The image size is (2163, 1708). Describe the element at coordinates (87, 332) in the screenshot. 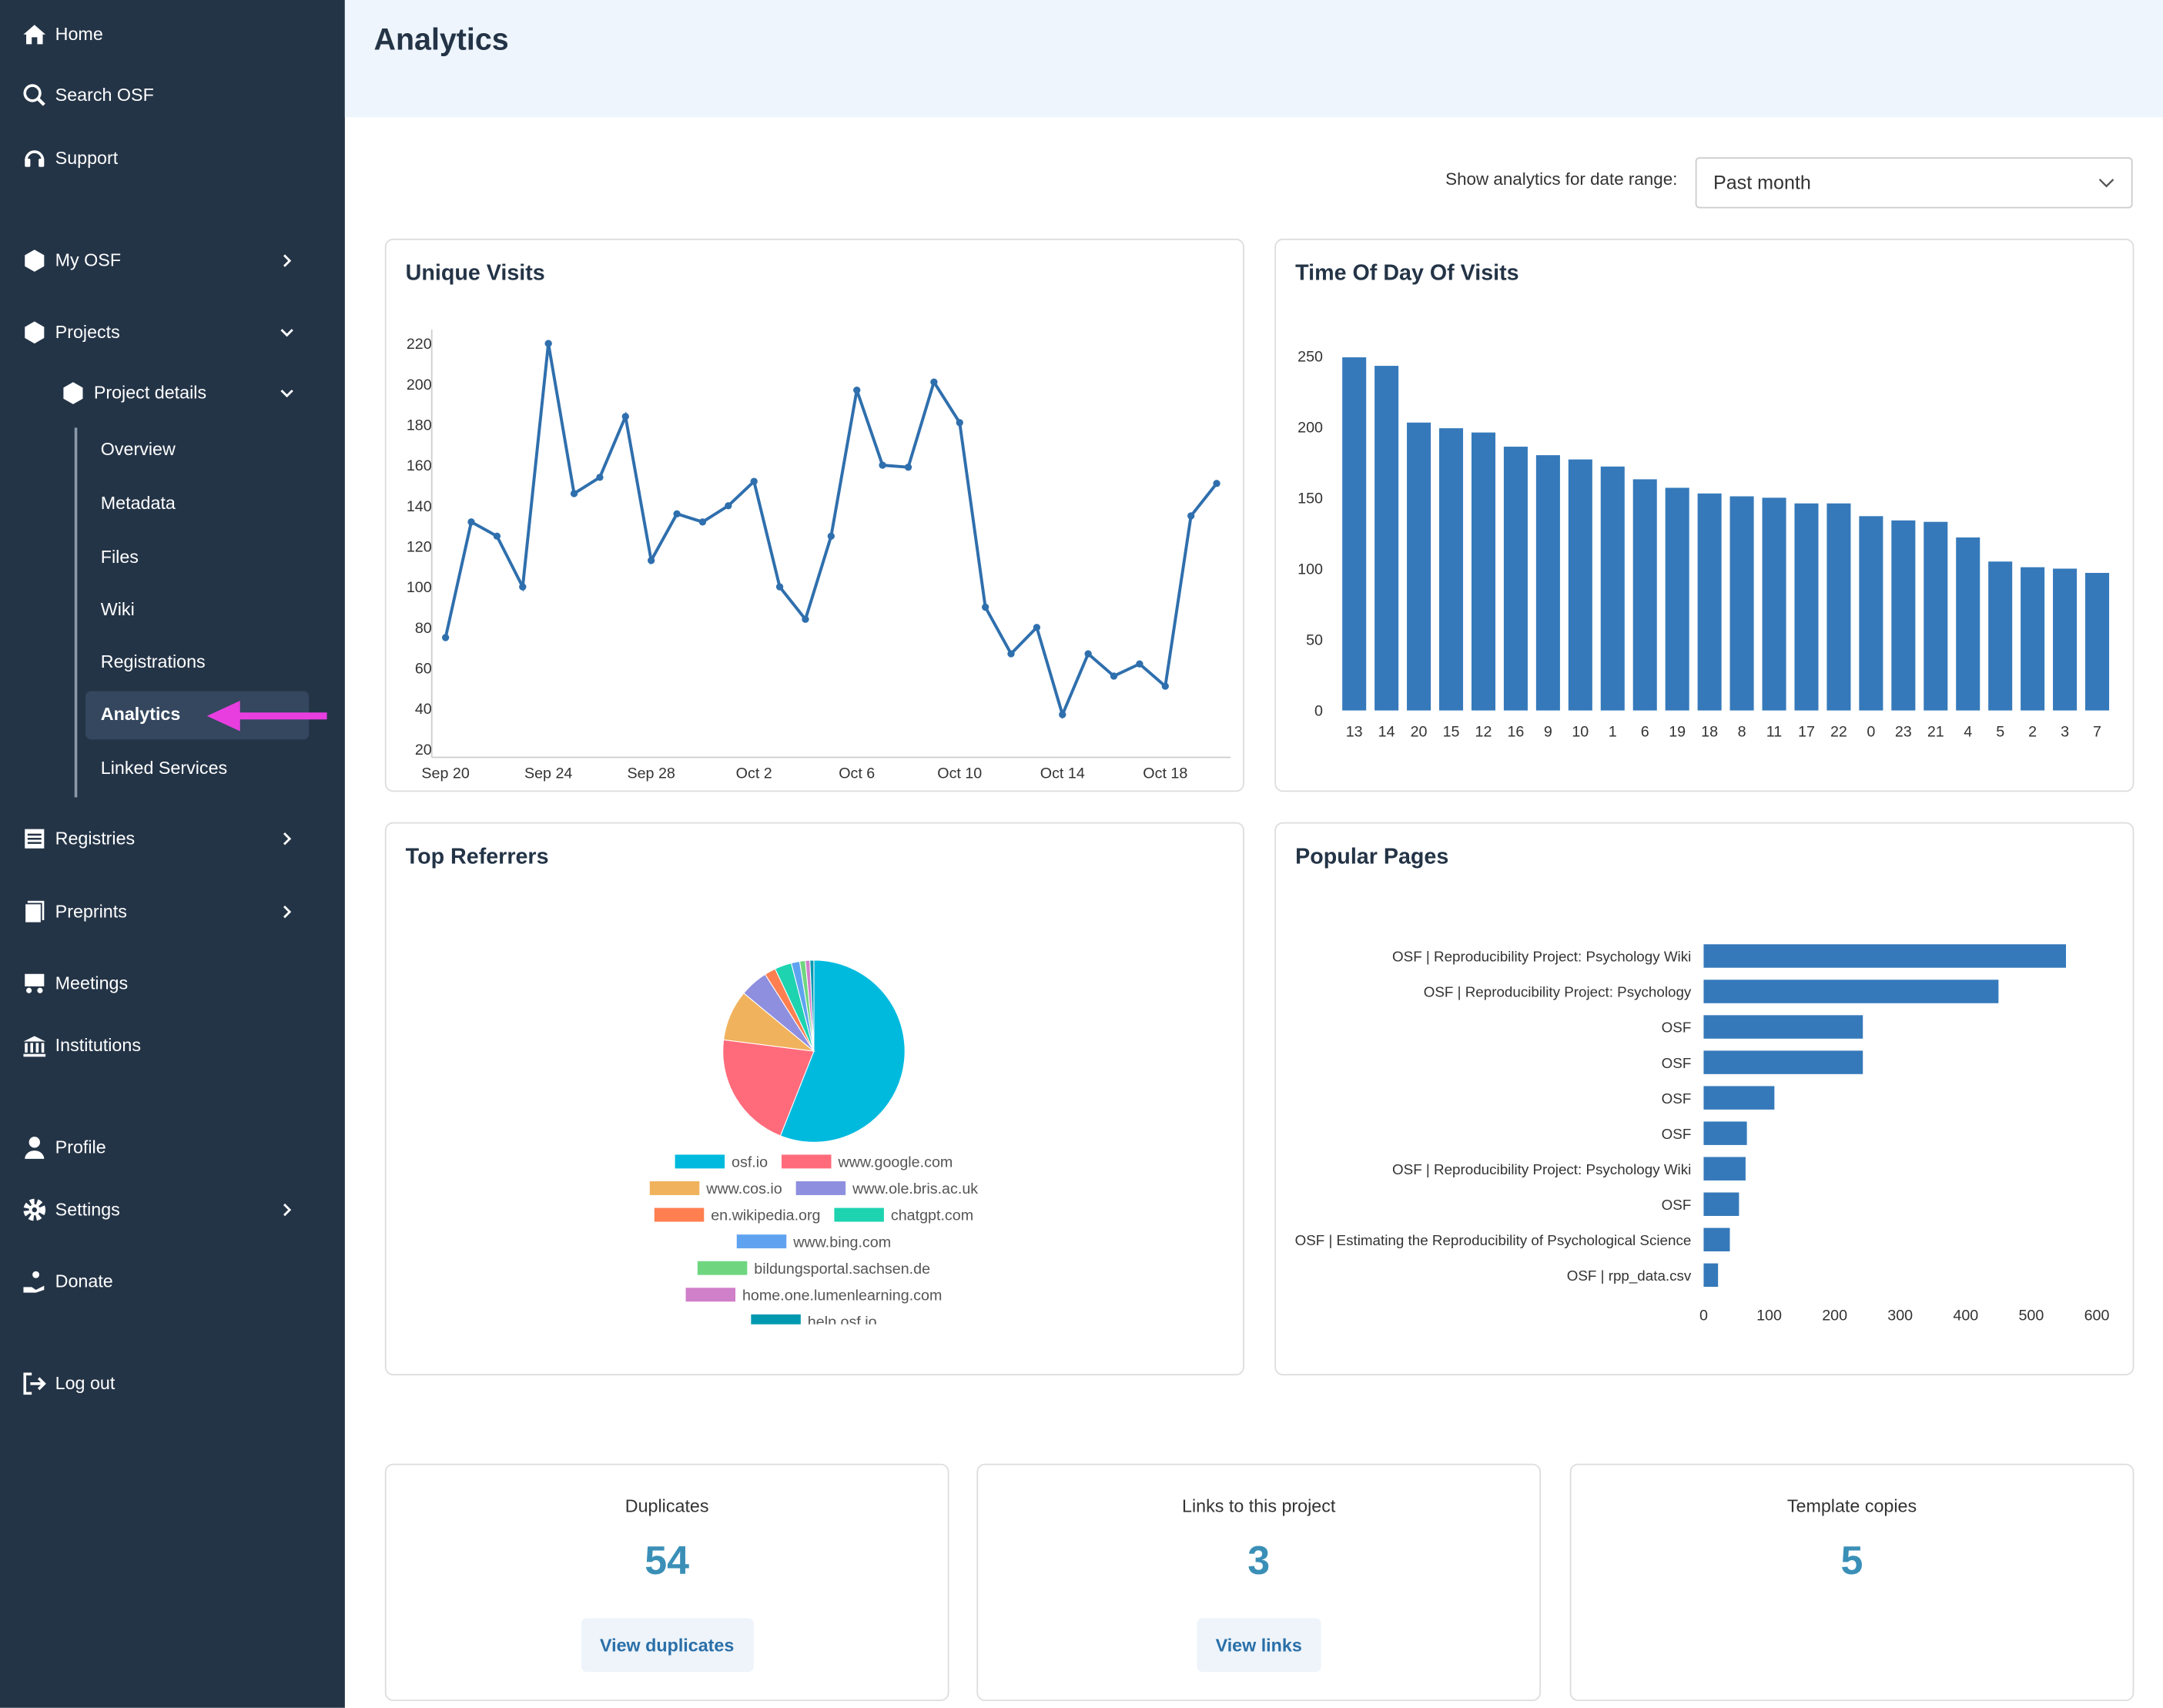

I see `nav-label: Projects` at that location.